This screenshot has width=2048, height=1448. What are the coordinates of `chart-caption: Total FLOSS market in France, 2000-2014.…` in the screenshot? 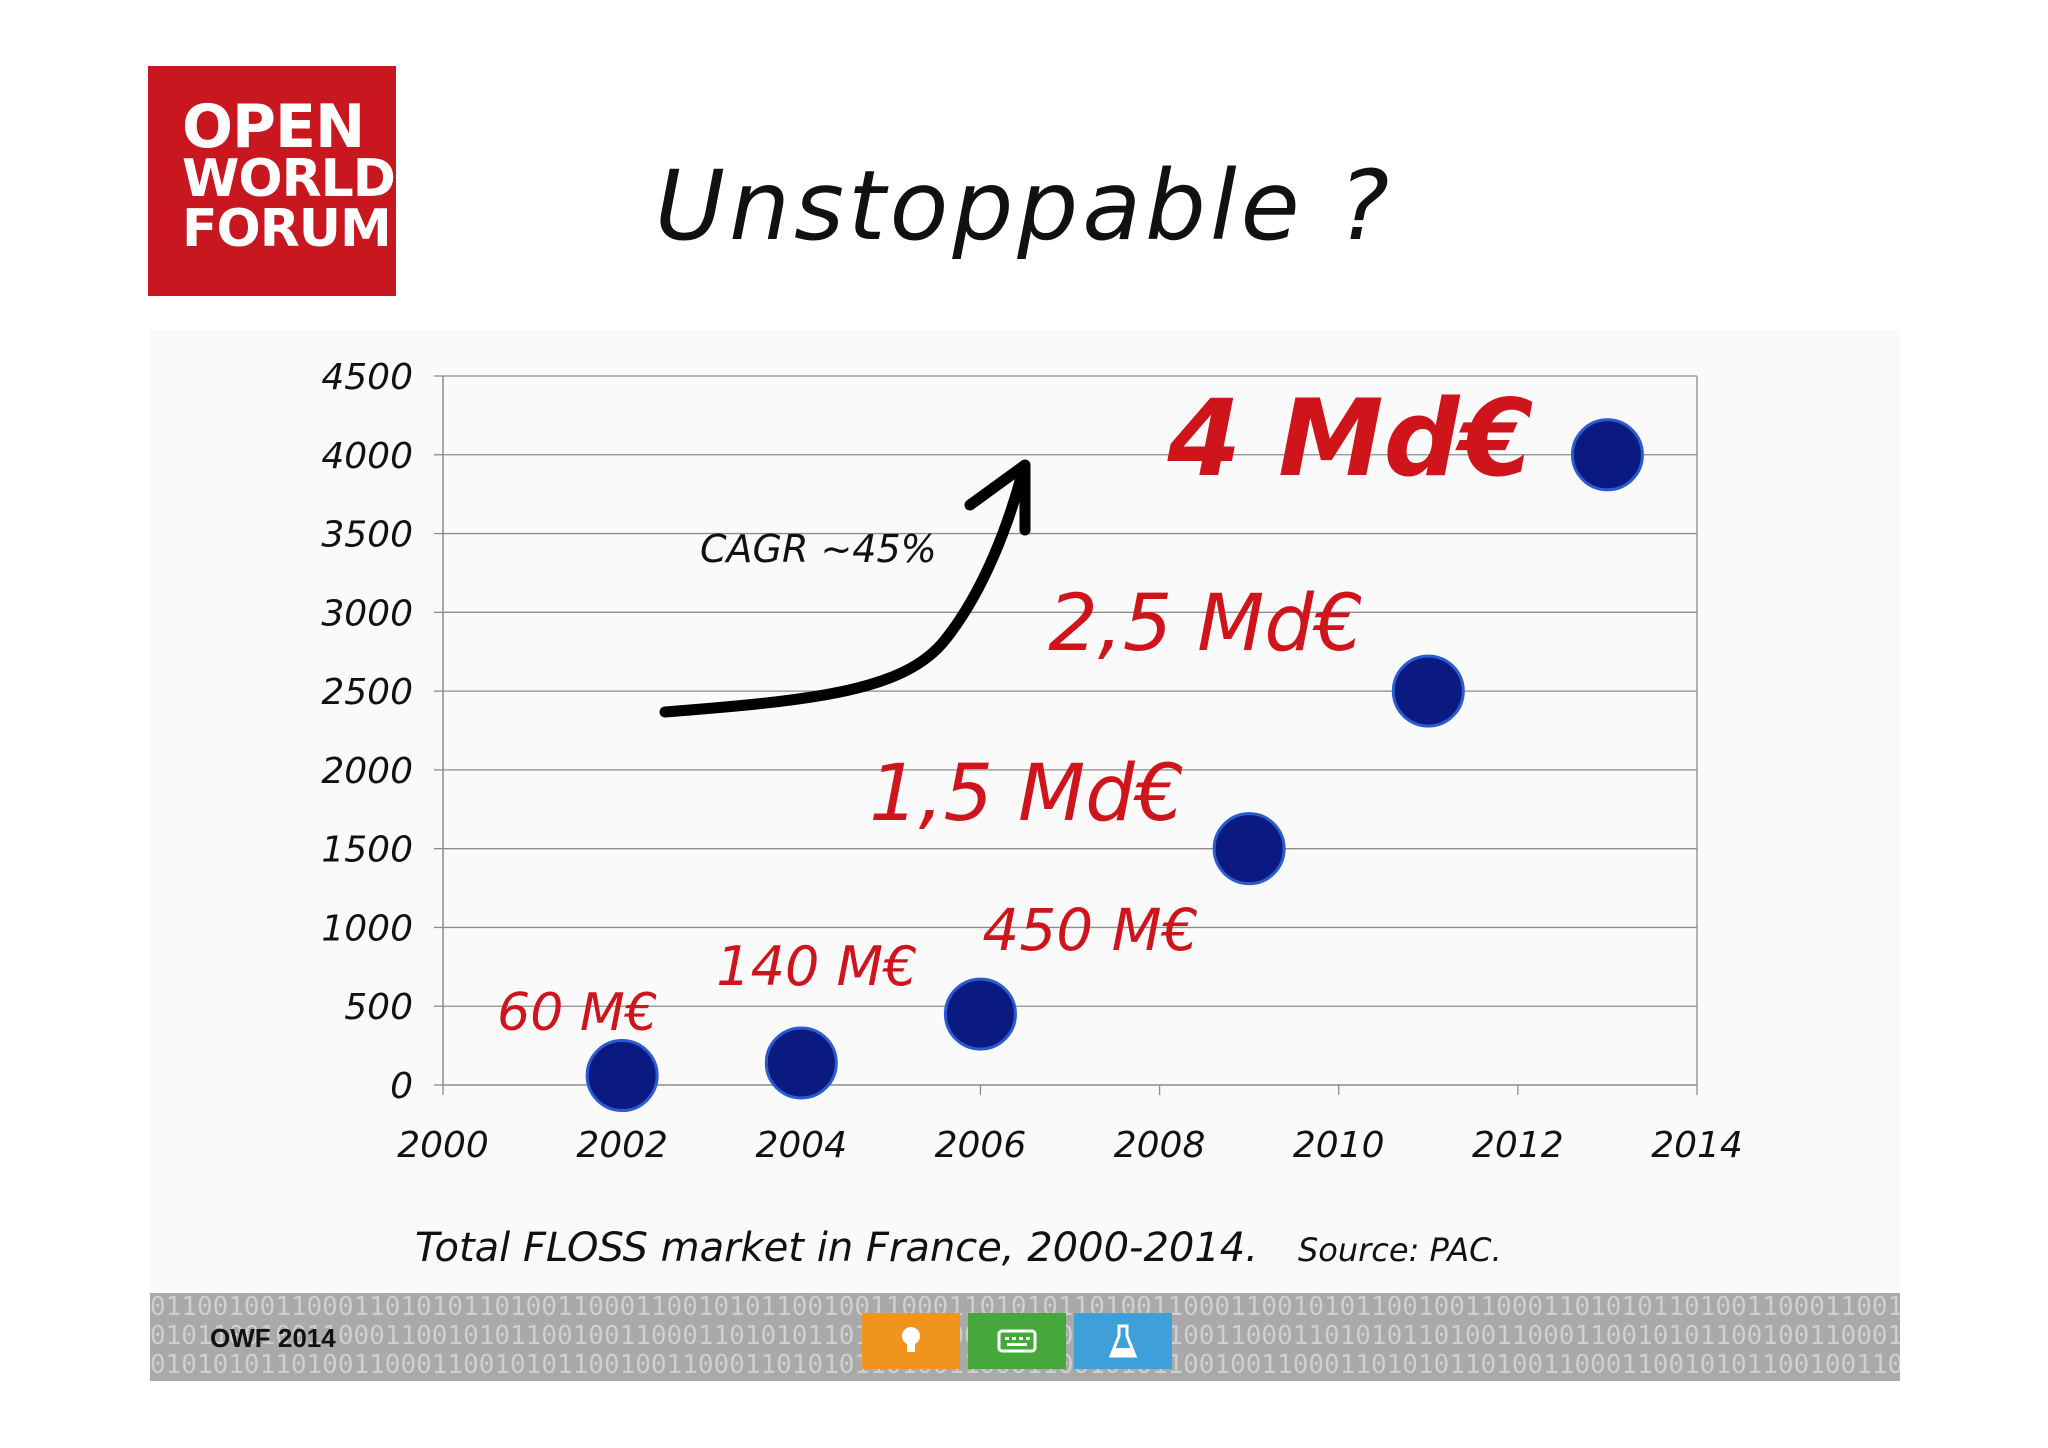 It's located at (958, 1248).